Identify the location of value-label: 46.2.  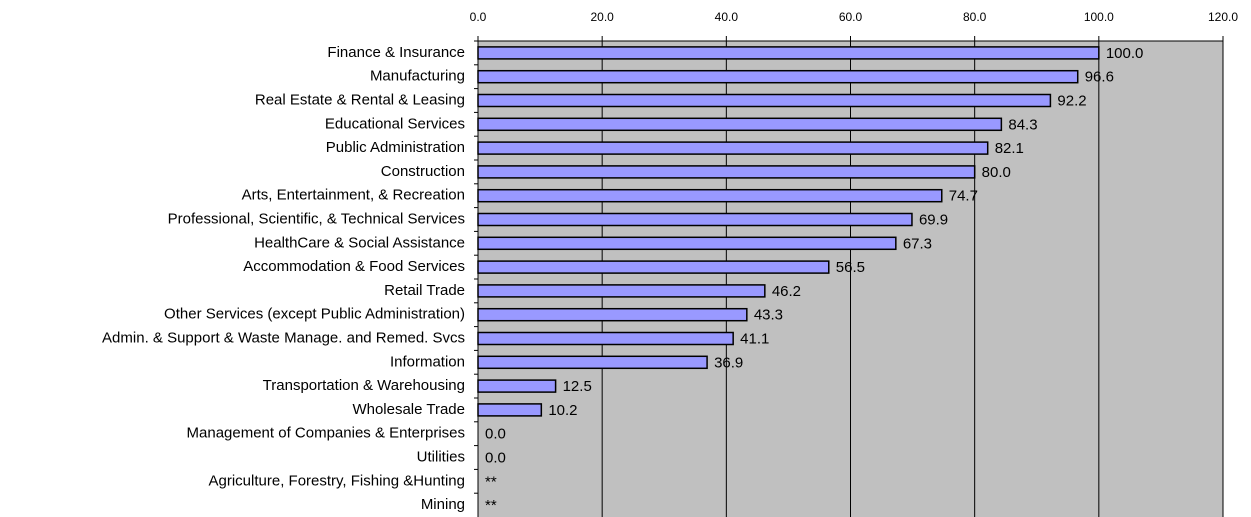
(786, 291).